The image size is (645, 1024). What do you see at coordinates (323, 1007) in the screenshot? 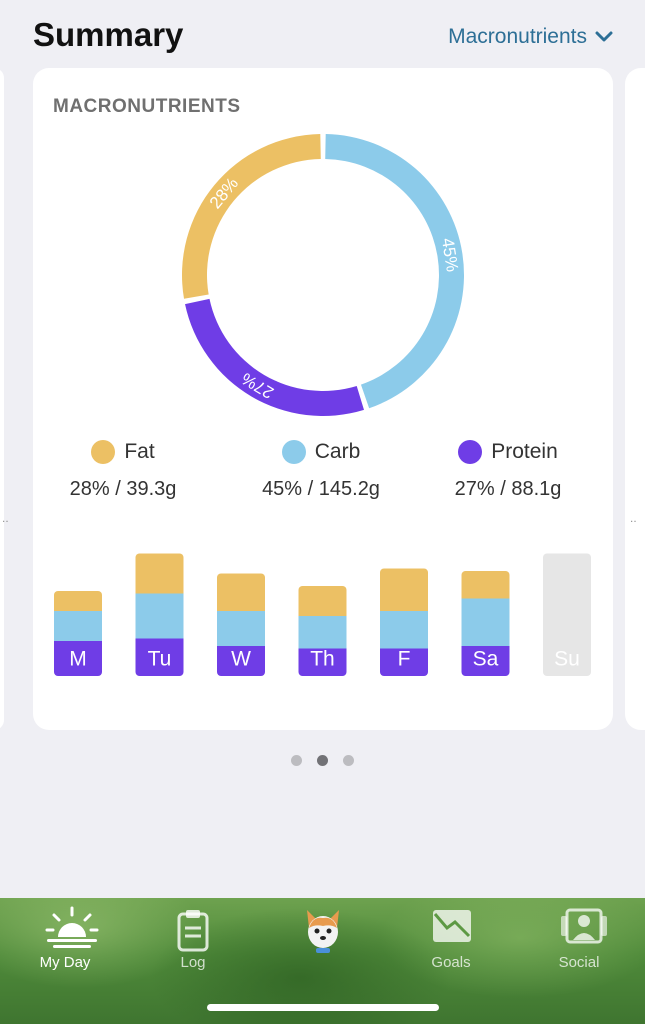
I see `home-indicator` at bounding box center [323, 1007].